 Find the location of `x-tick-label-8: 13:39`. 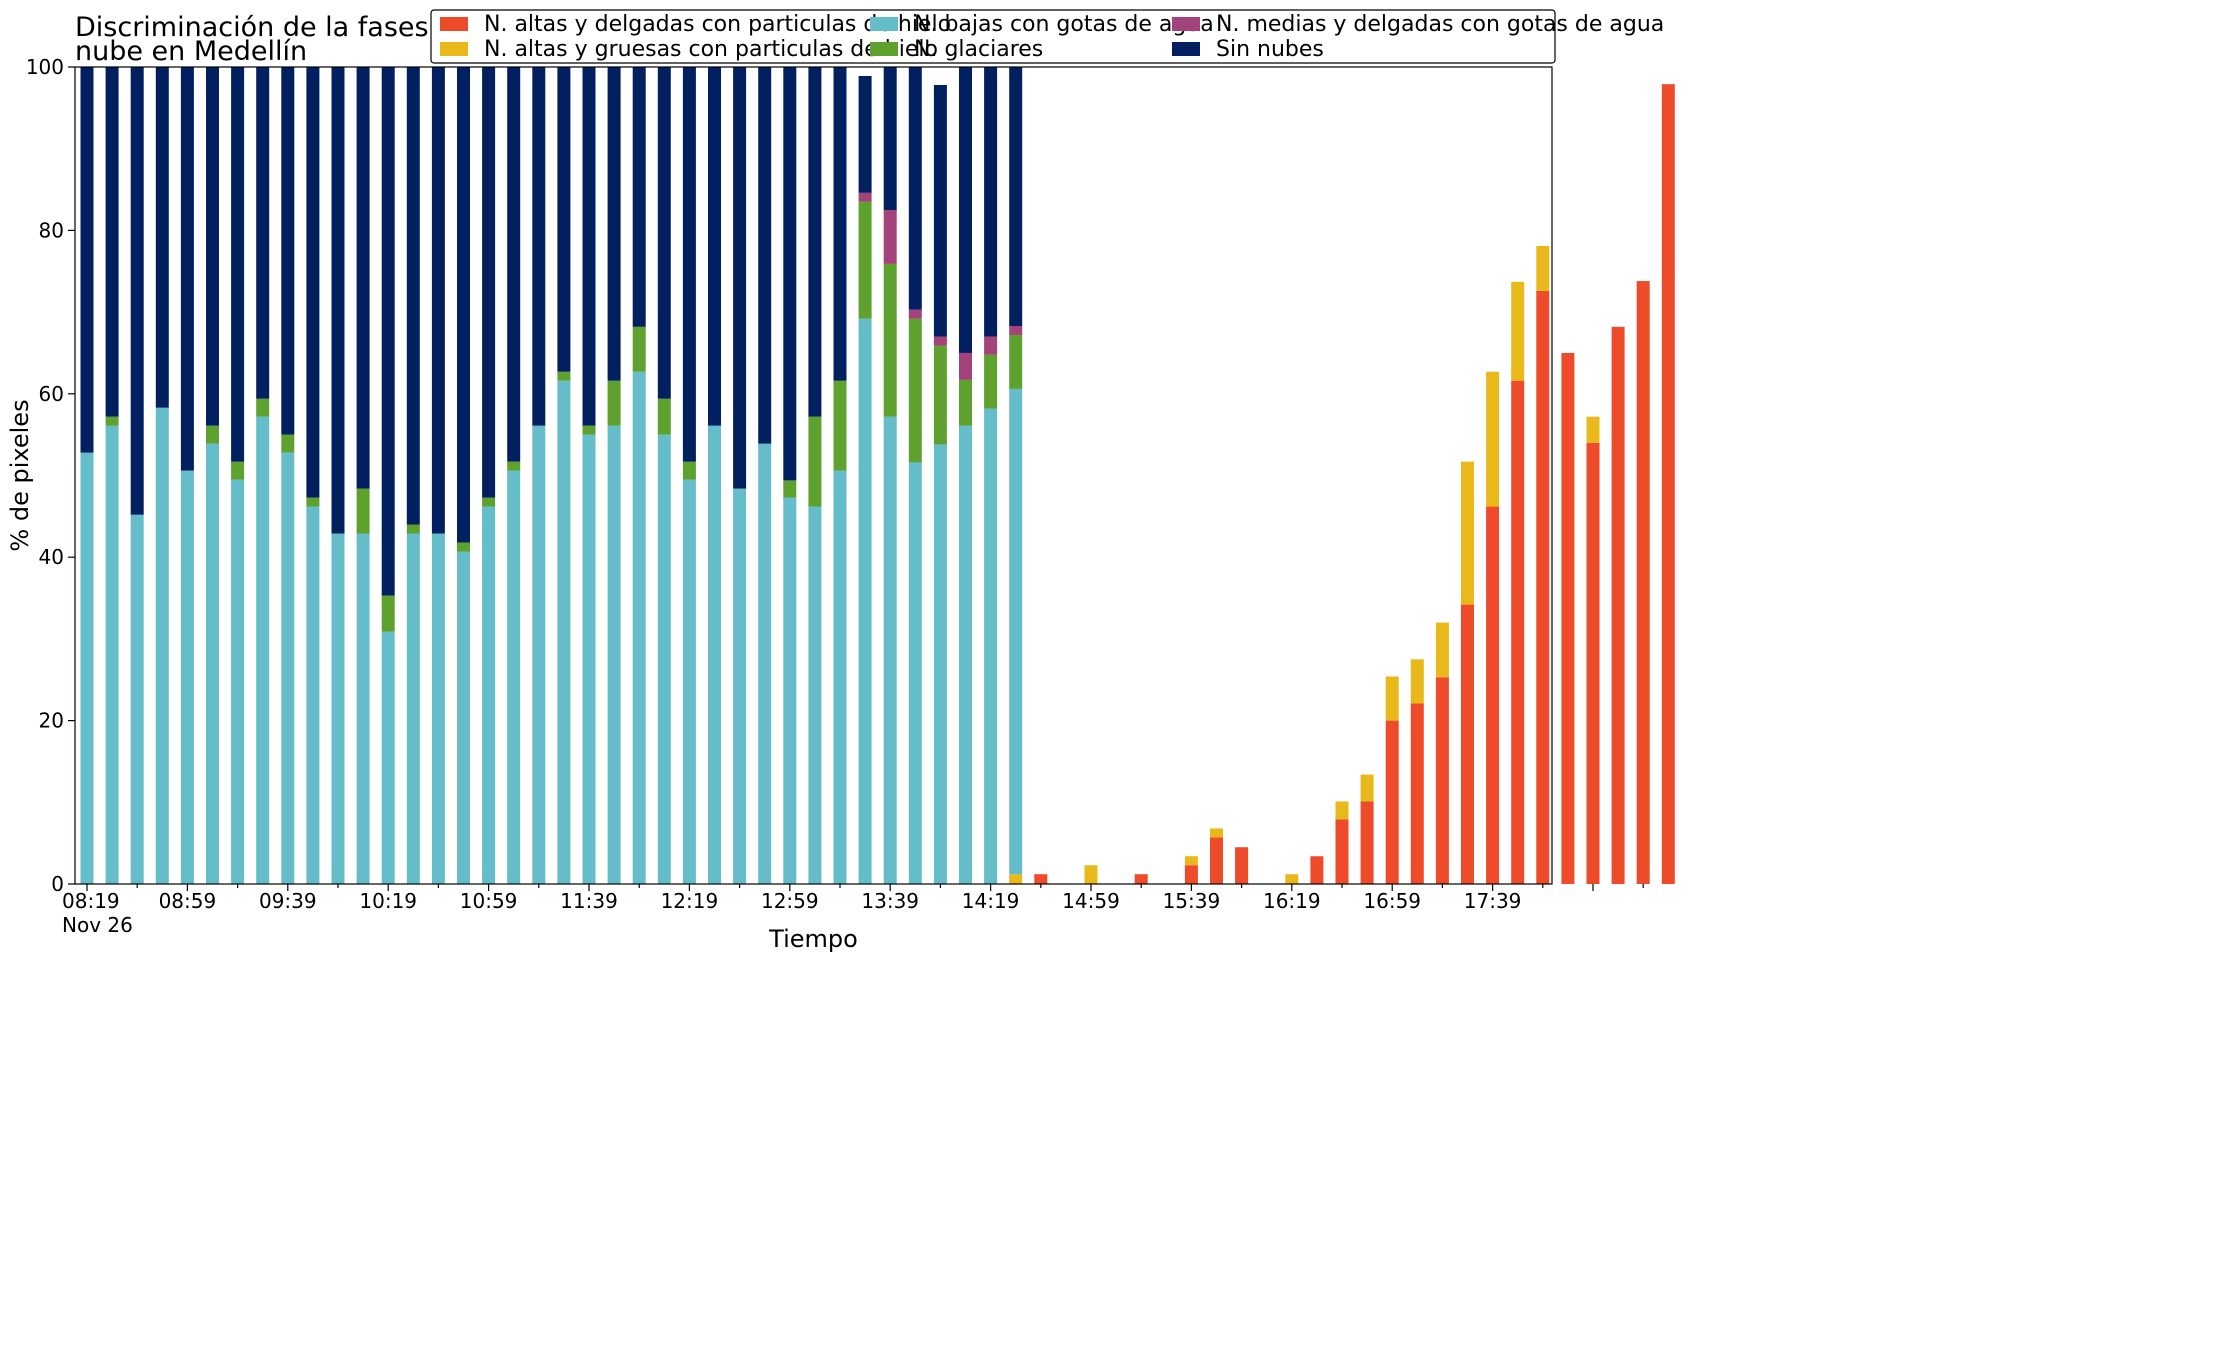

x-tick-label-8: 13:39 is located at coordinates (890, 901).